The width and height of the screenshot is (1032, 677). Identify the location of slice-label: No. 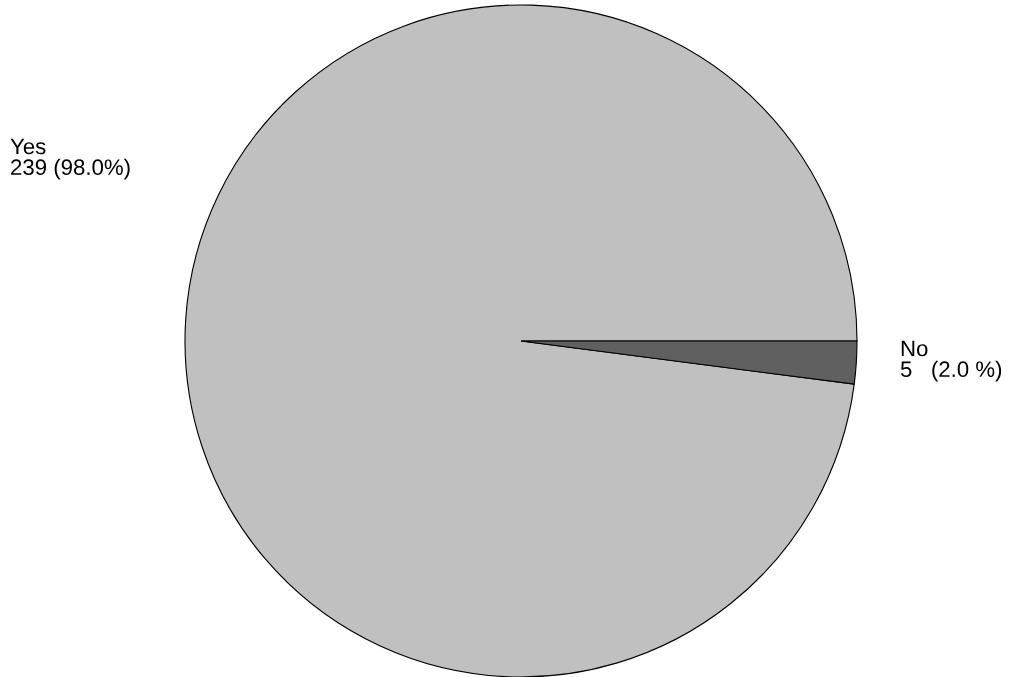
(914, 348).